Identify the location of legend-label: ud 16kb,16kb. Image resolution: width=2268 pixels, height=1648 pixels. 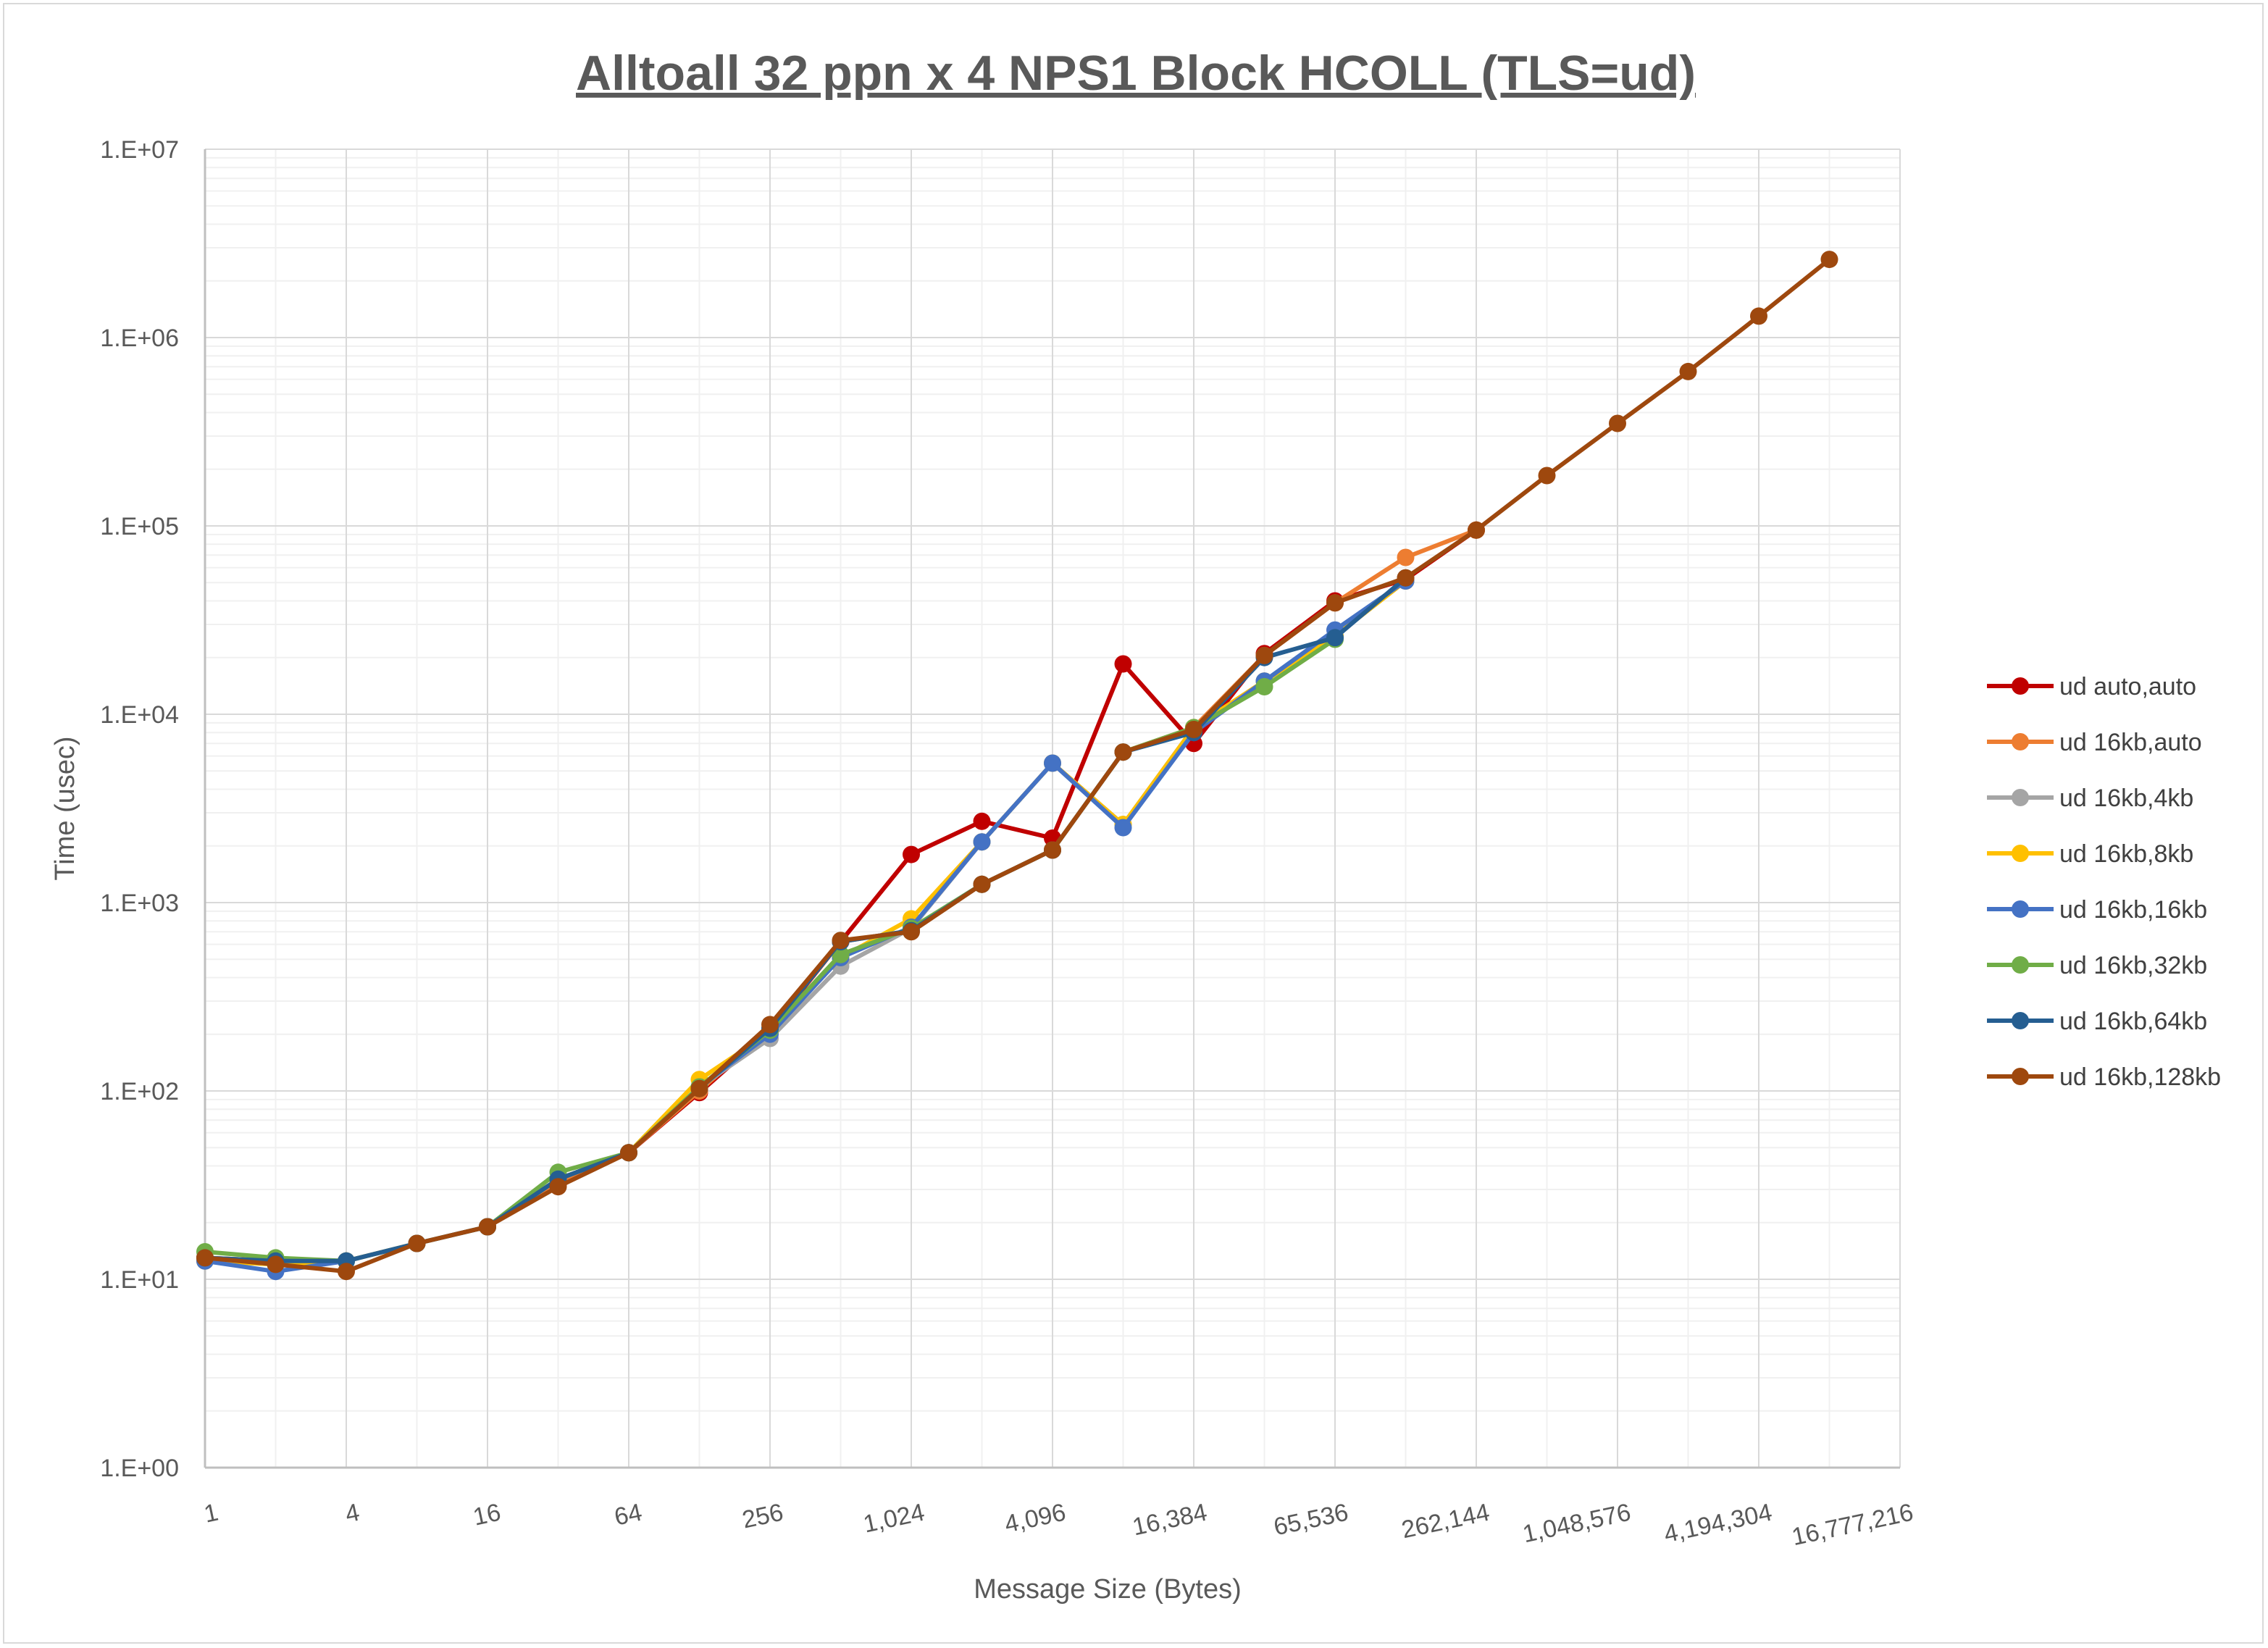
(2133, 910).